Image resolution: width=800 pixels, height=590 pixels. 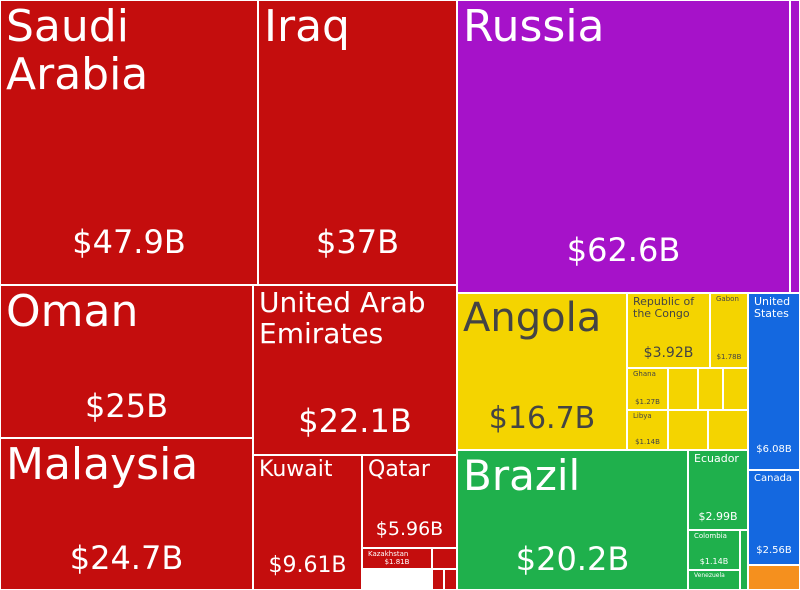 What do you see at coordinates (644, 374) in the screenshot?
I see `tile-label: Ghana` at bounding box center [644, 374].